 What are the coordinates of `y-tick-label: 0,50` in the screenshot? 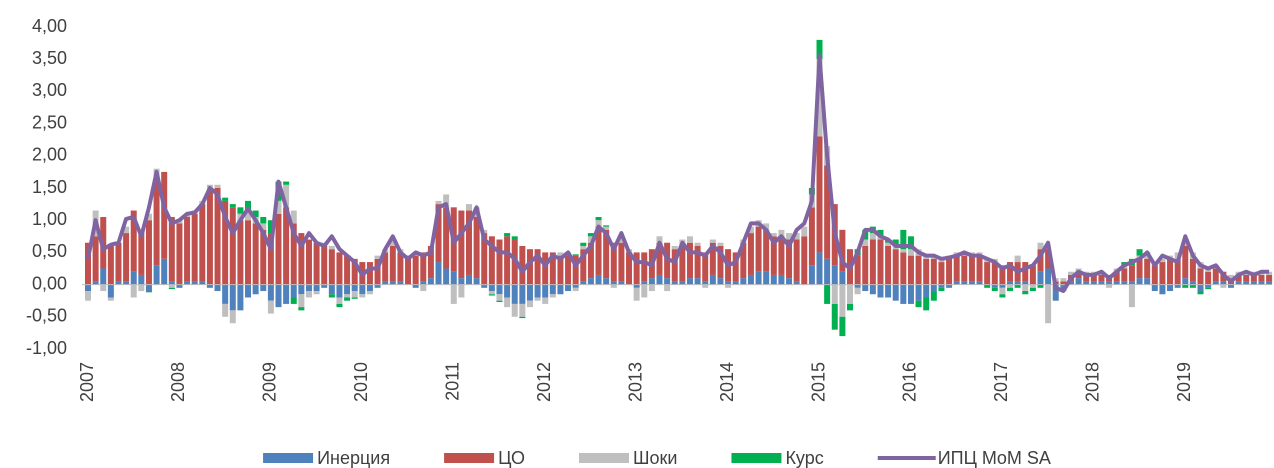 It's located at (49, 251).